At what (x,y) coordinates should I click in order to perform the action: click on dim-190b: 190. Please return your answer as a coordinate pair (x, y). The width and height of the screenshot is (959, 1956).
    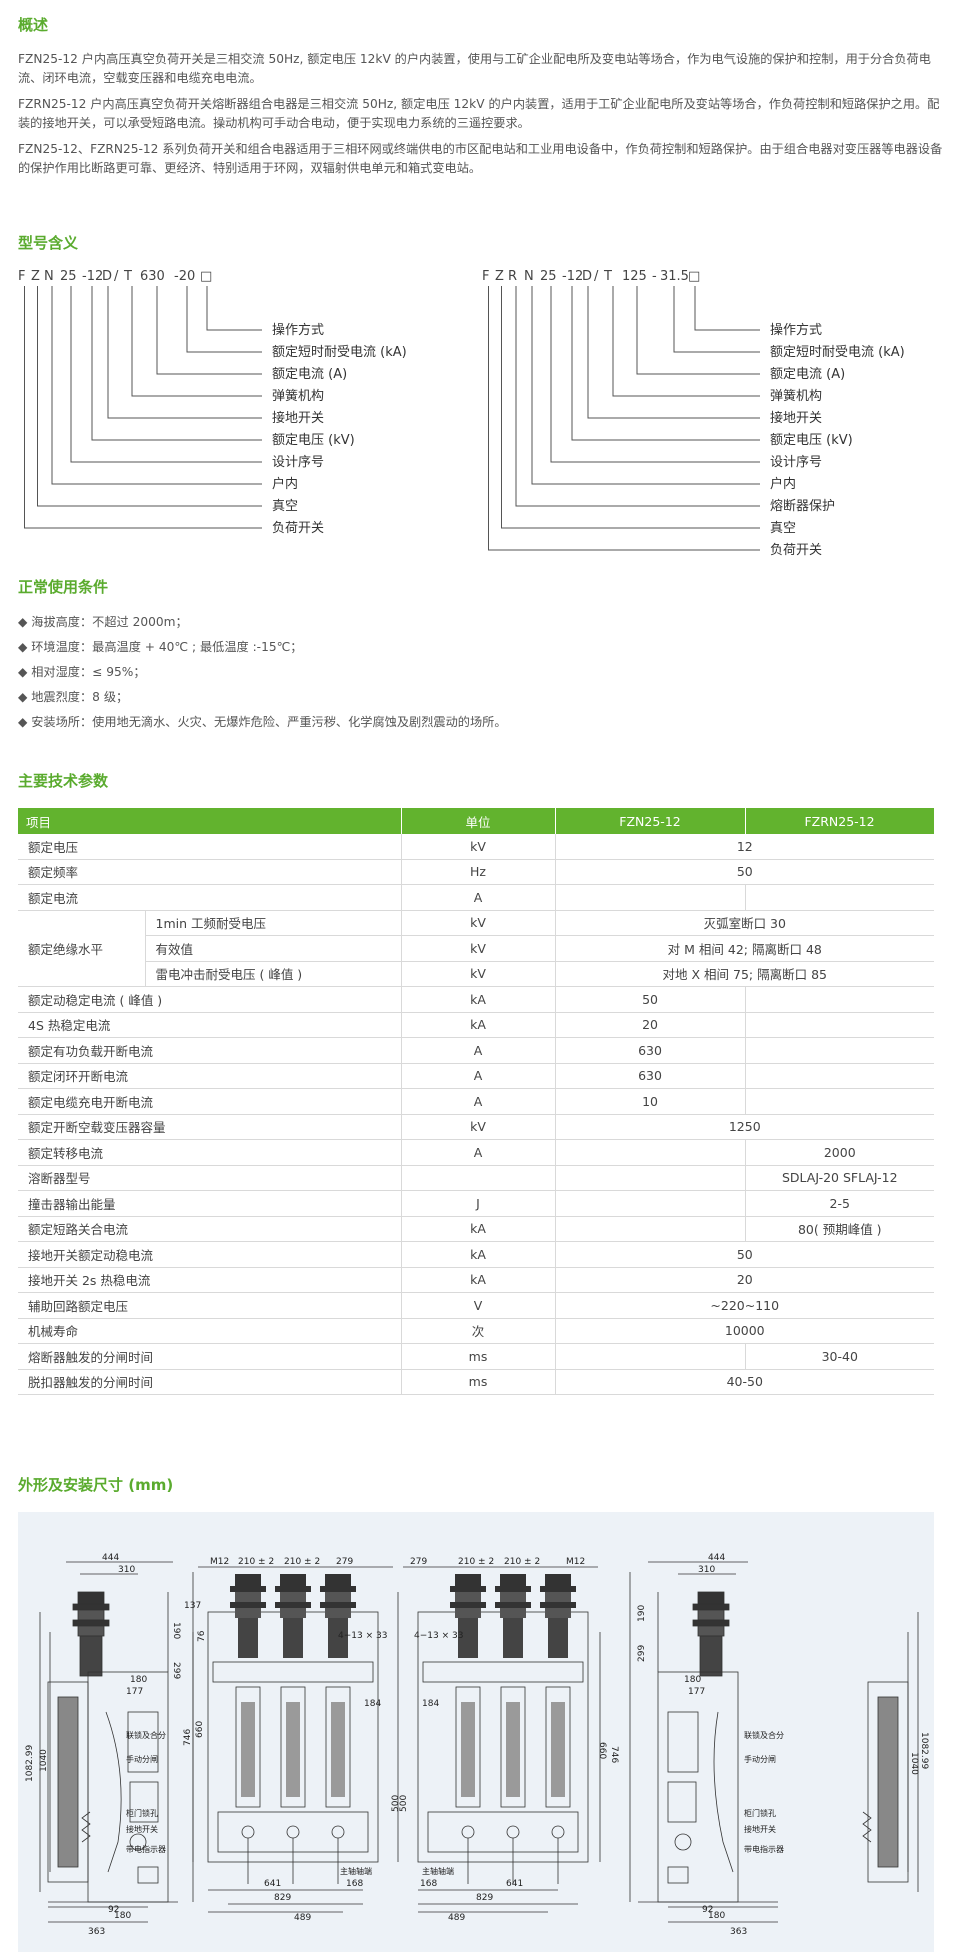
    Looking at the image, I should click on (642, 1613).